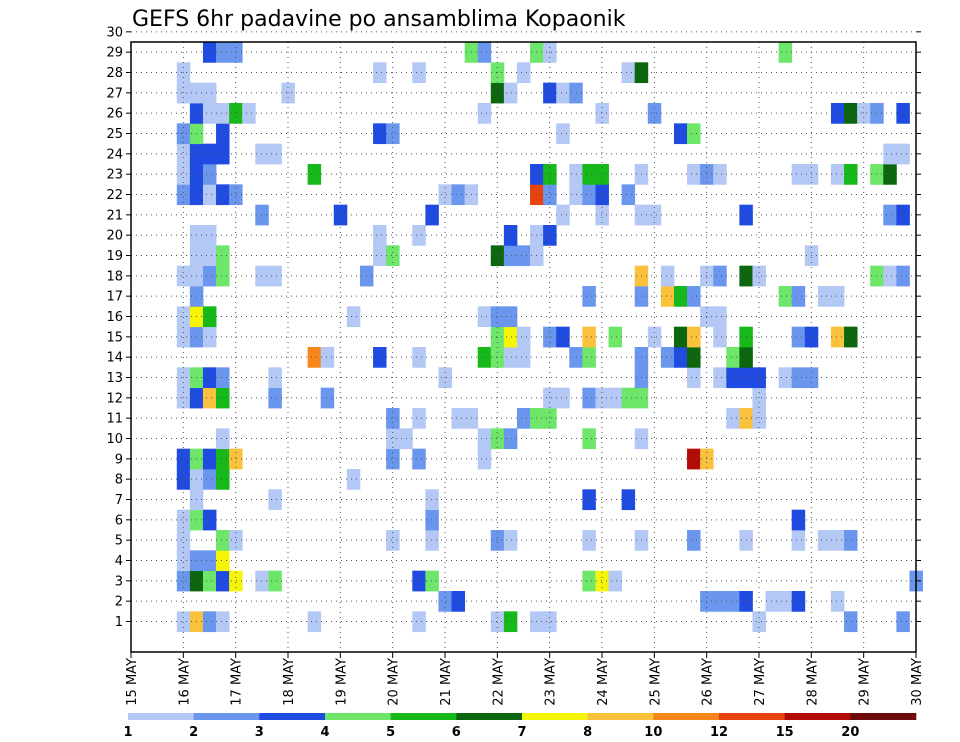 The height and width of the screenshot is (742, 960). I want to click on y-tick-label: 3, so click(119, 581).